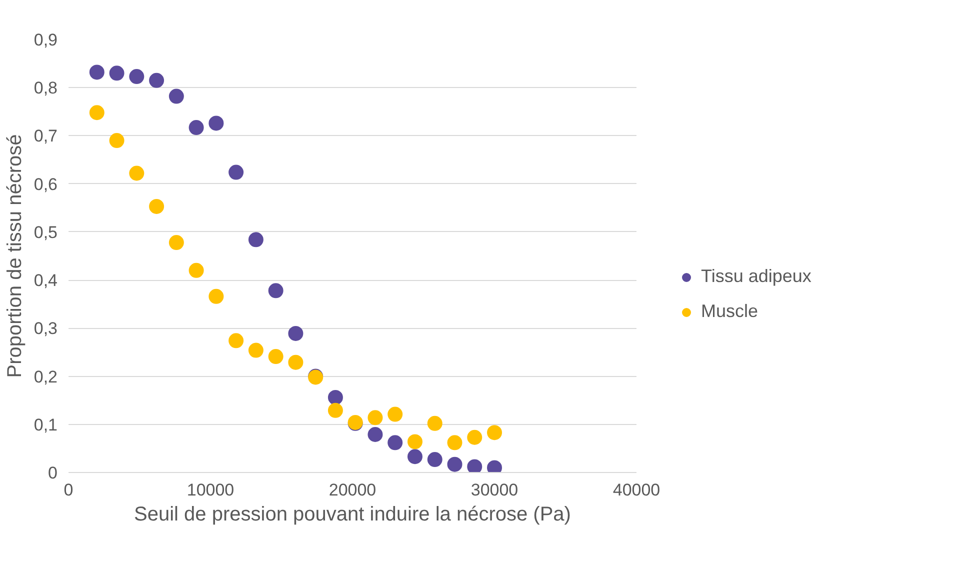  Describe the element at coordinates (46, 136) in the screenshot. I see `y-tick-label: 0,7` at that location.